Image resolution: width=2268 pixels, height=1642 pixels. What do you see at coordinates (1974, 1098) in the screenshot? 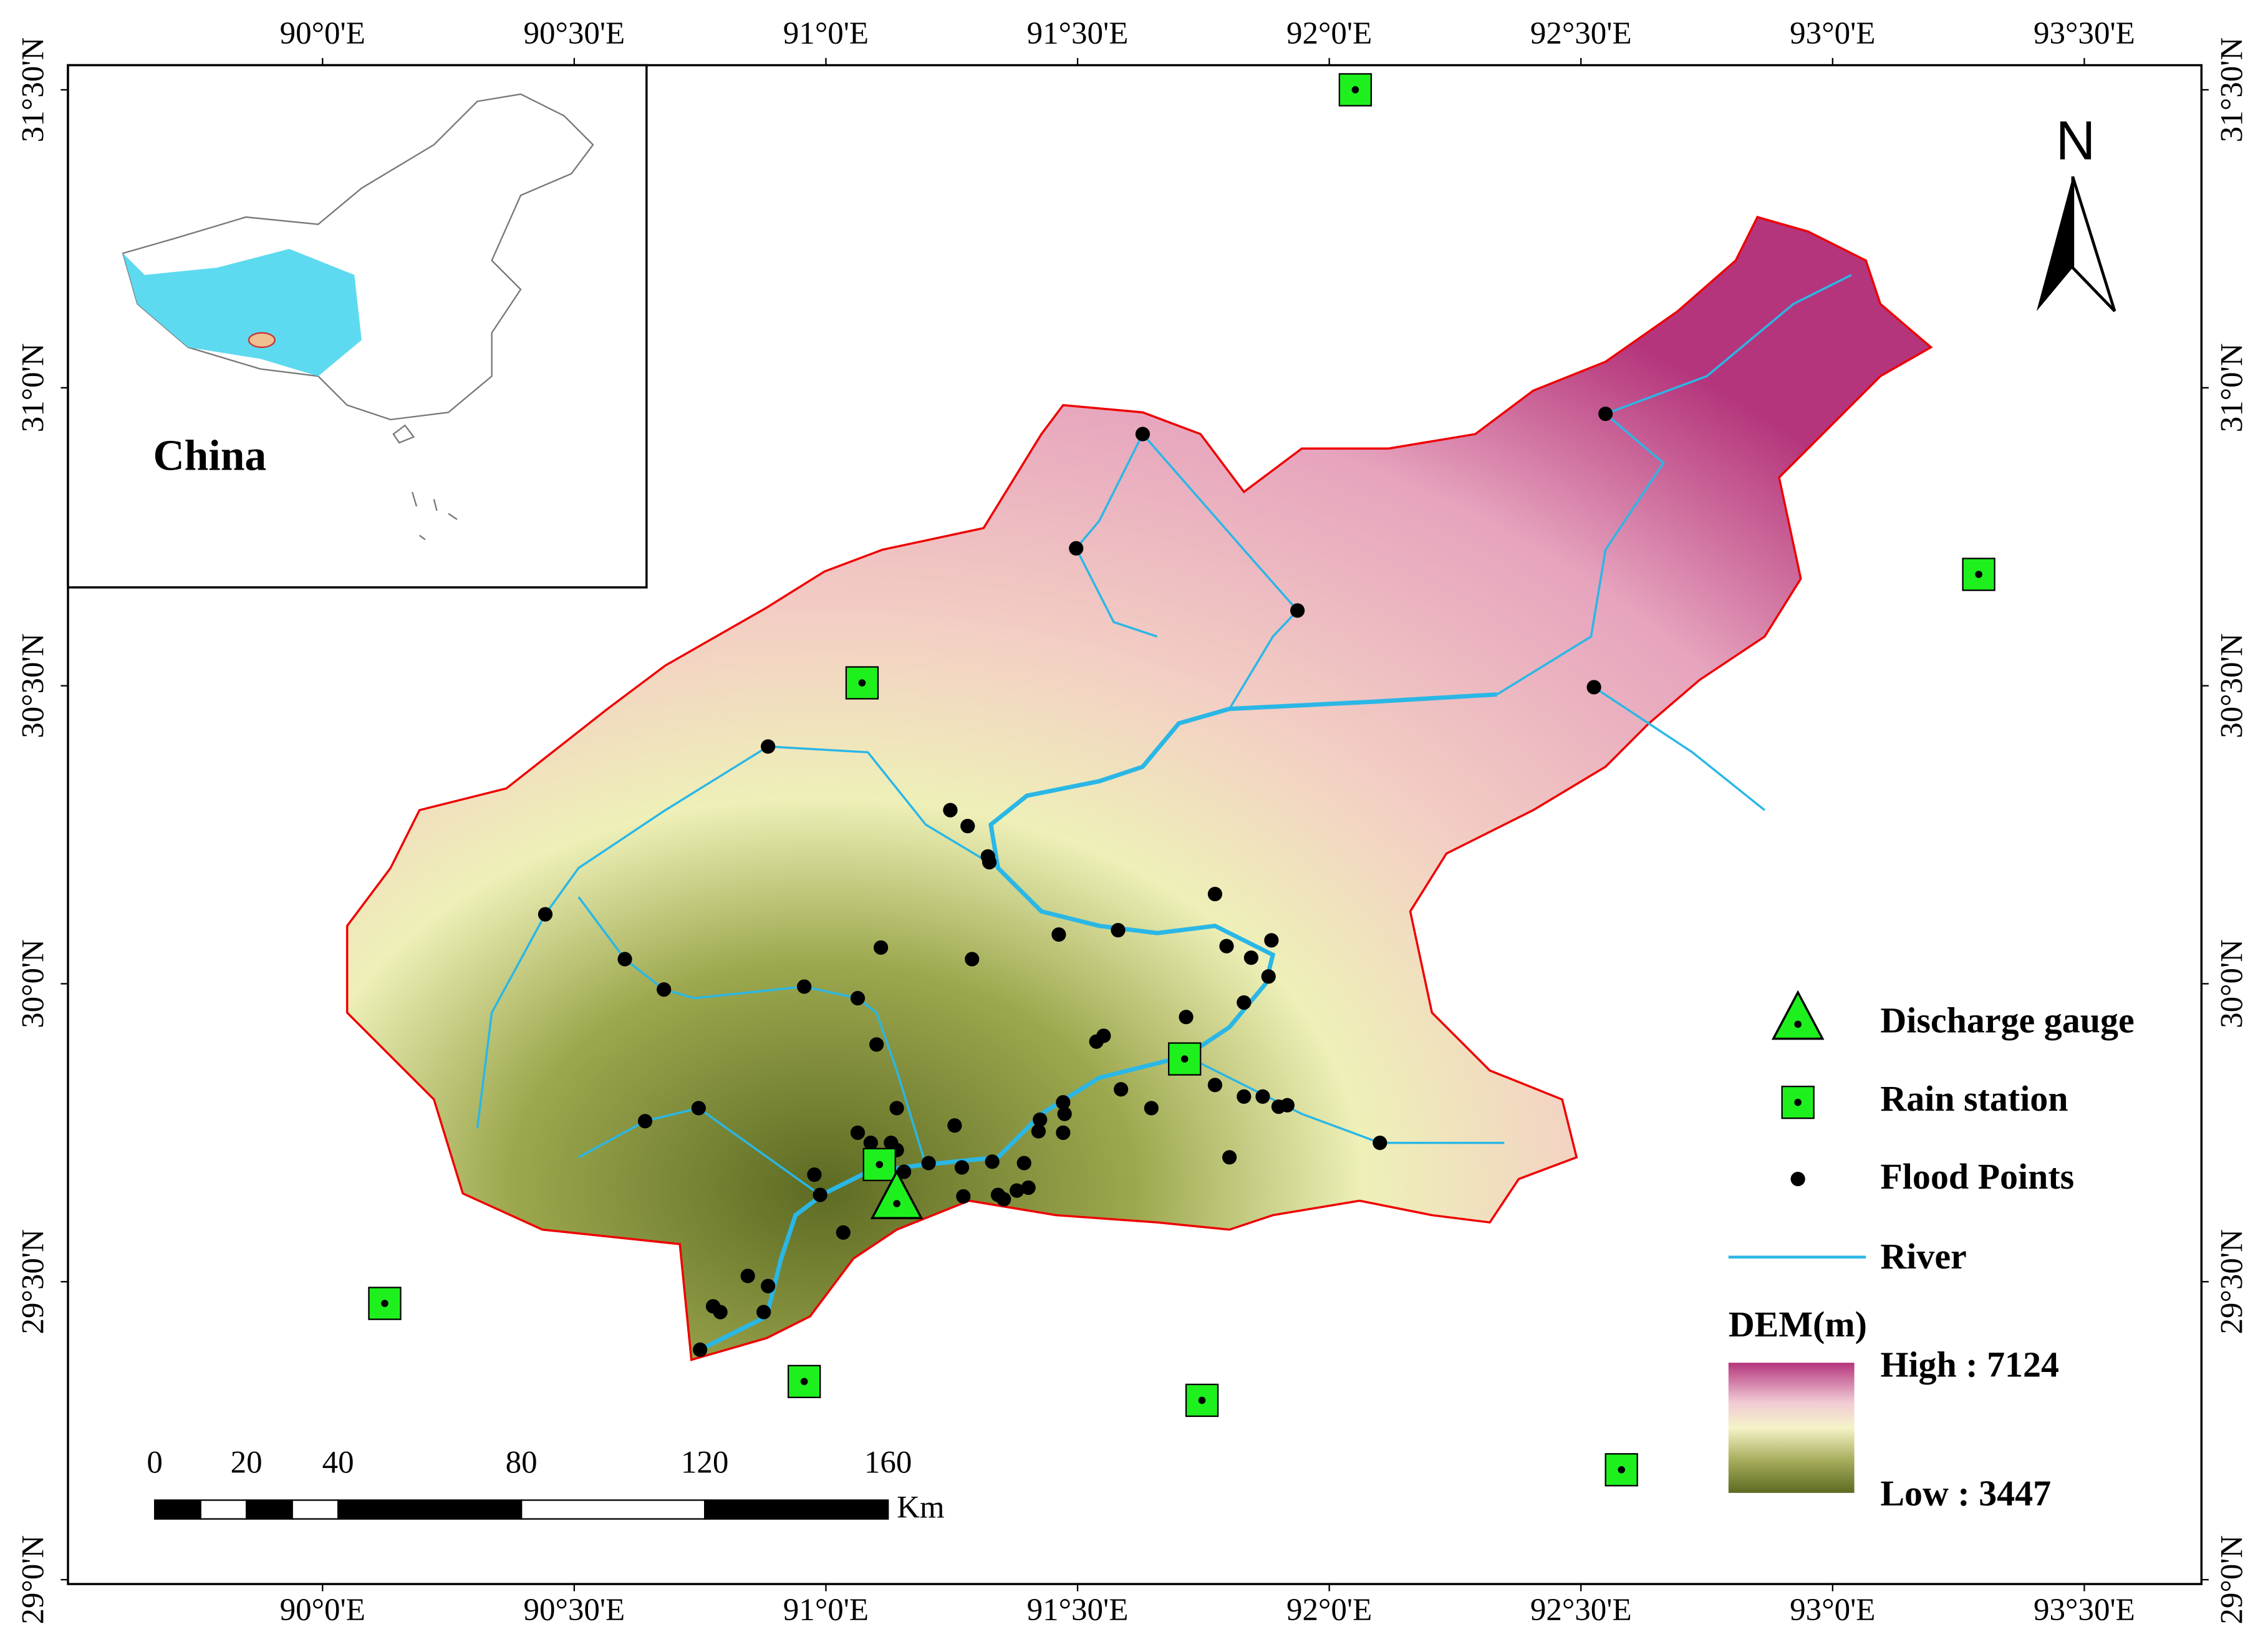
I see `legend-label: Rain station` at bounding box center [1974, 1098].